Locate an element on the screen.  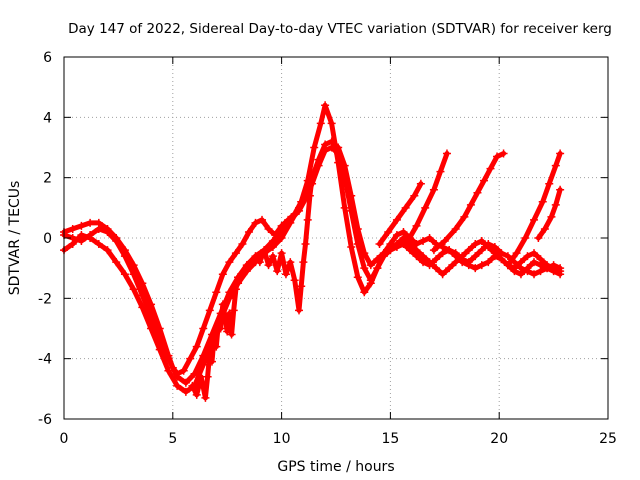
x-tick-label: 5 is located at coordinates (172, 439).